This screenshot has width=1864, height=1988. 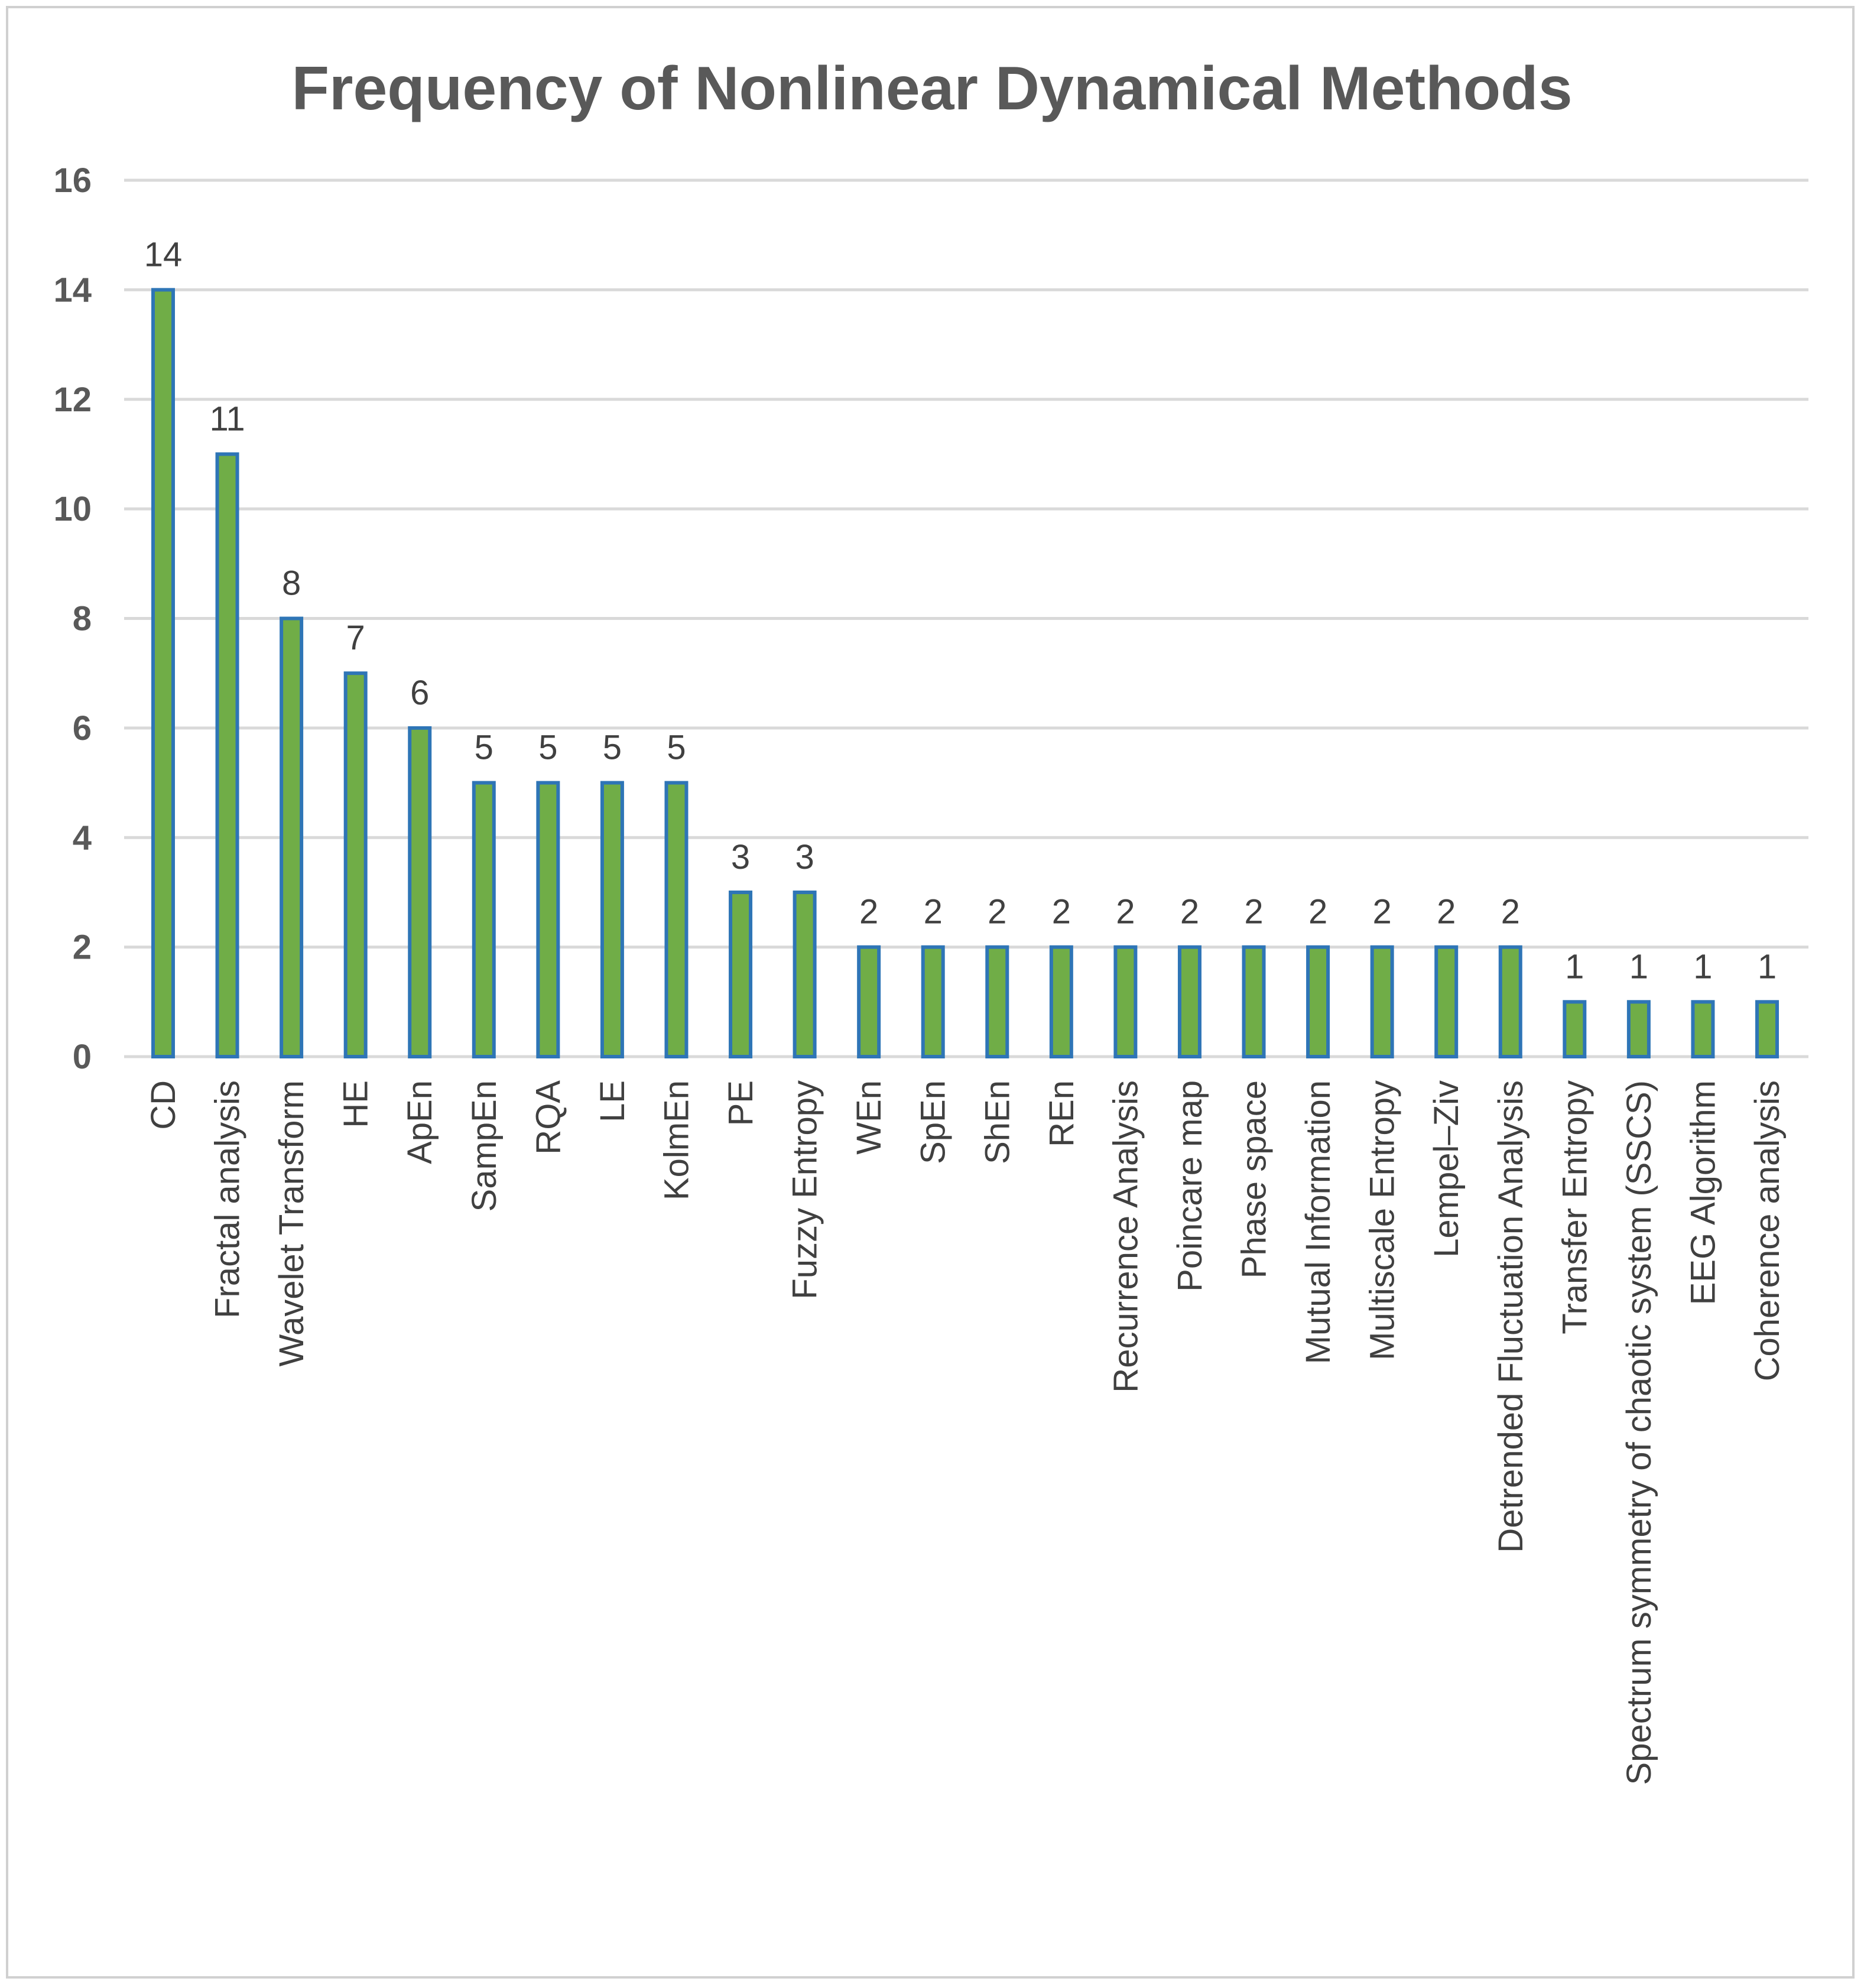 I want to click on x-tick-label: Coherence analysis, so click(x=1767, y=1231).